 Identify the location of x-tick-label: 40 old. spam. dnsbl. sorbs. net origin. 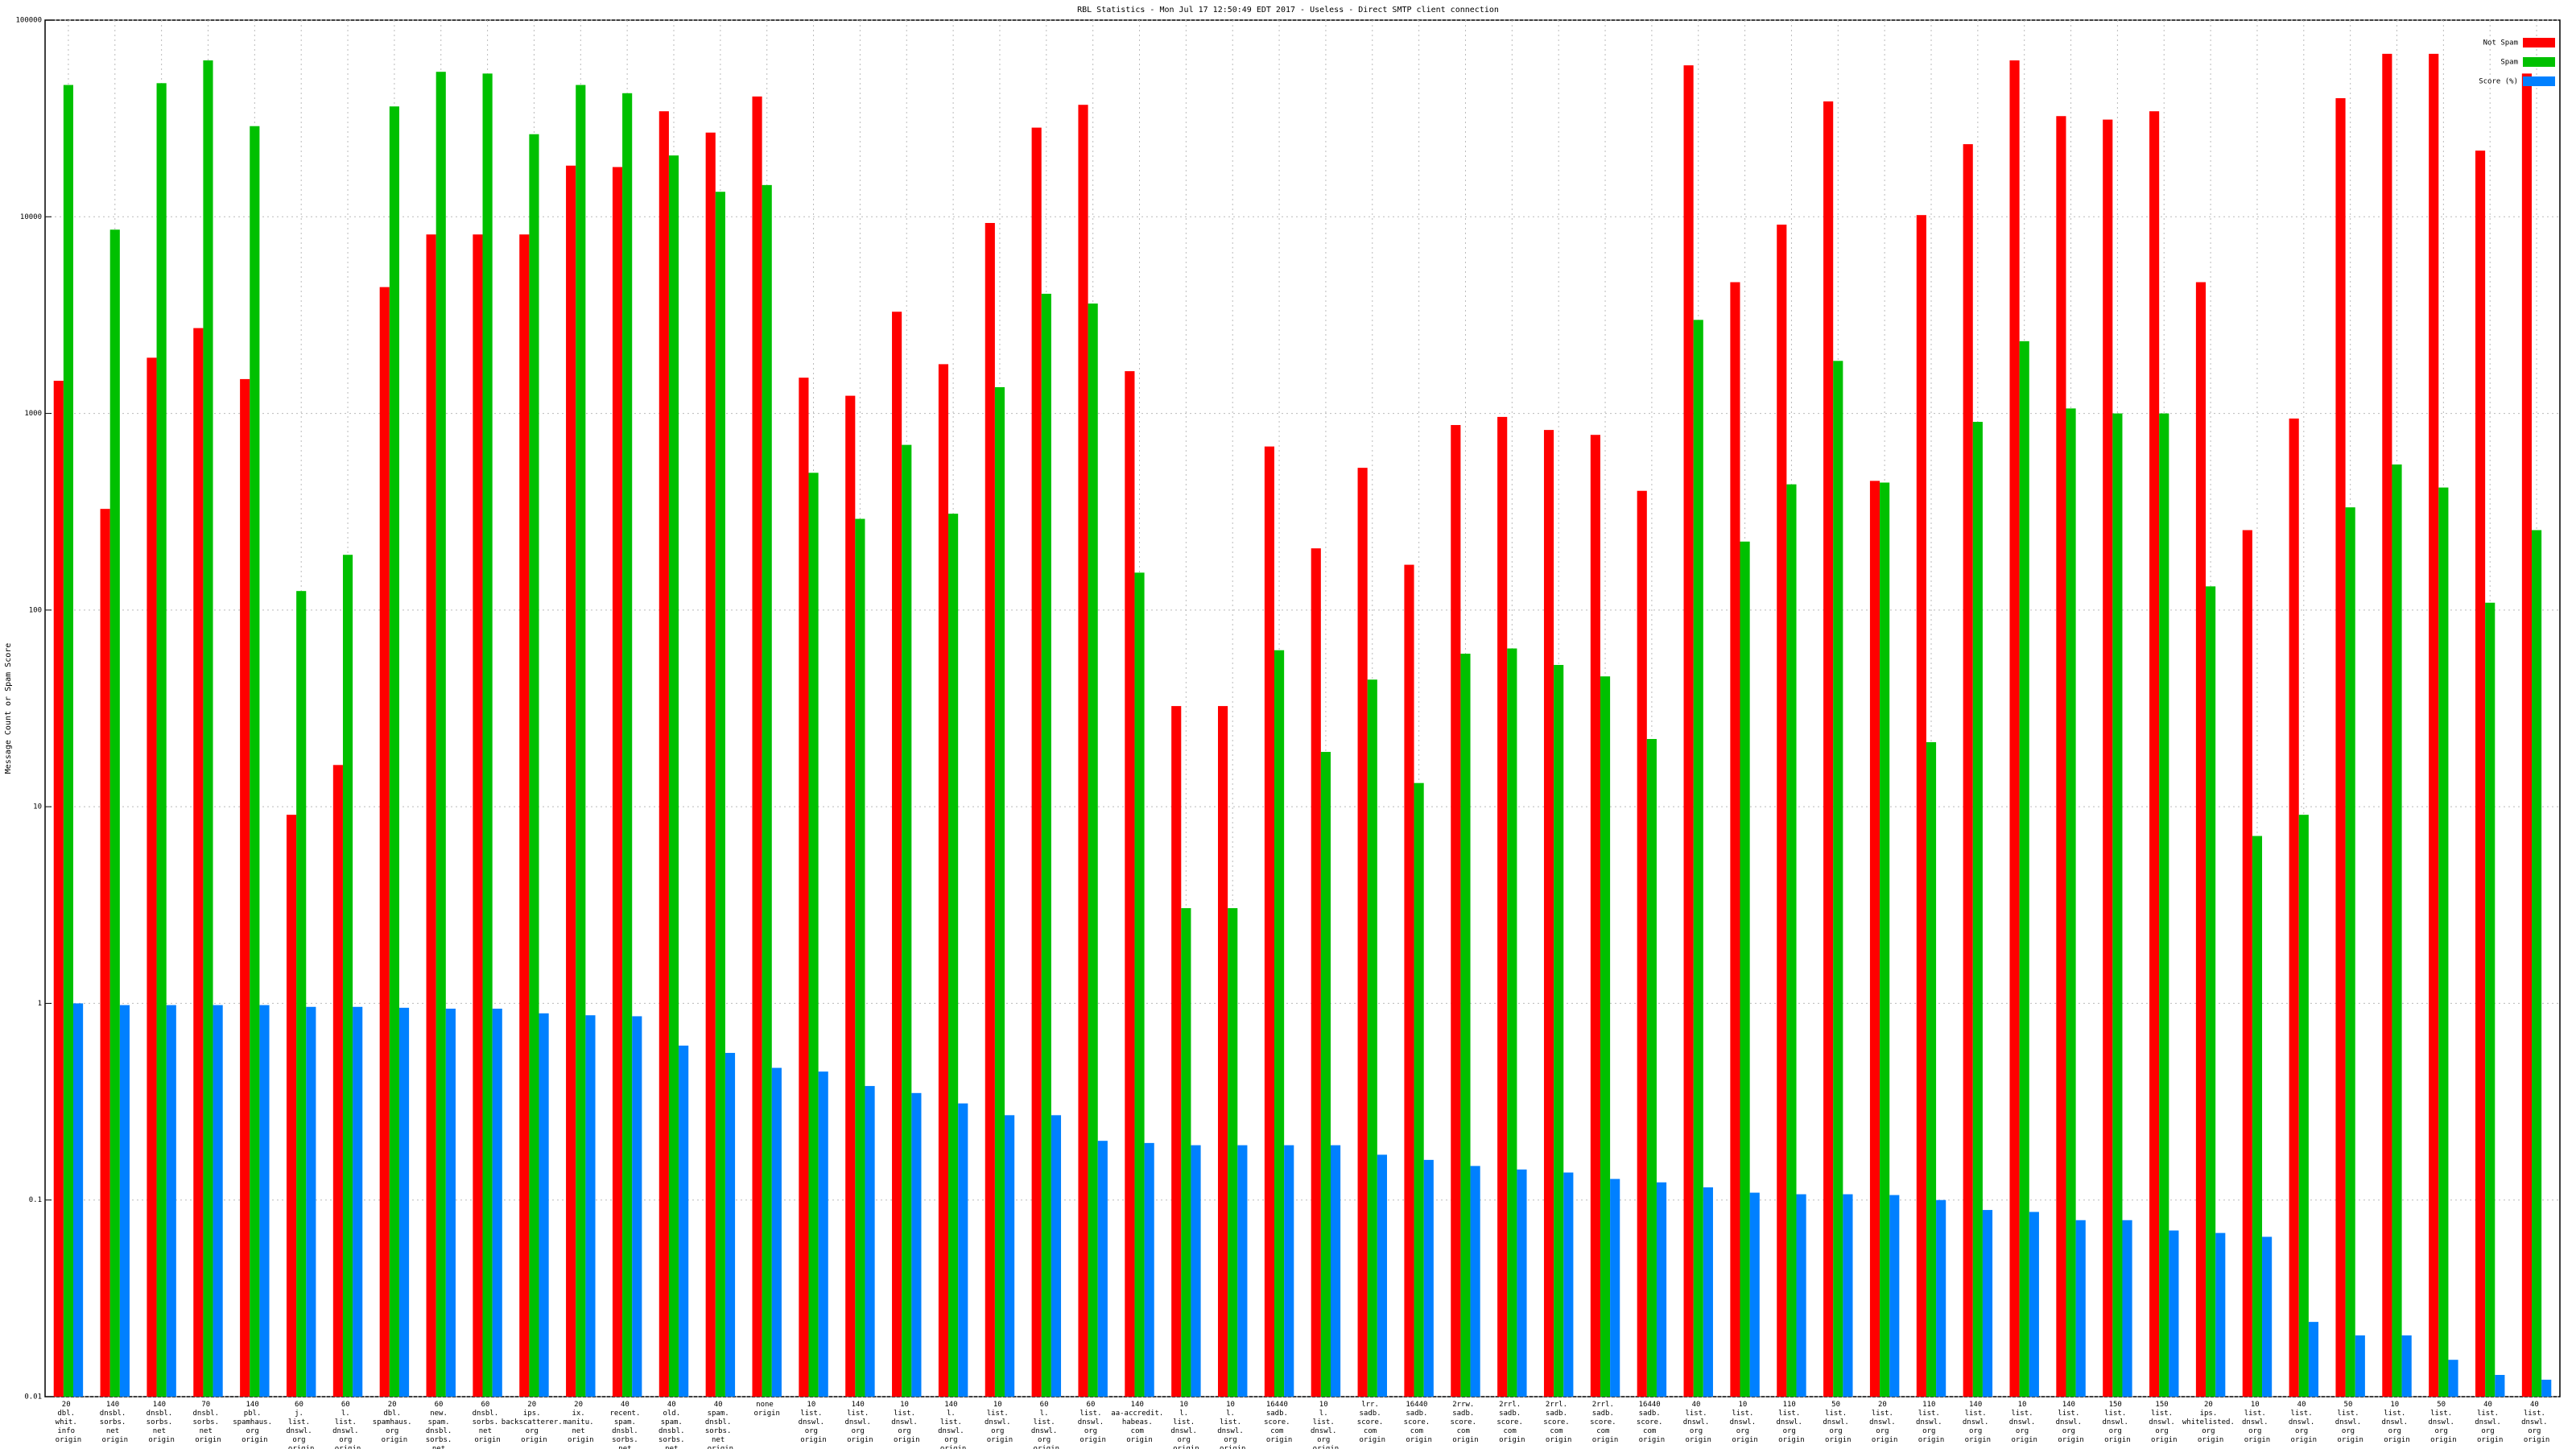
(673, 1425).